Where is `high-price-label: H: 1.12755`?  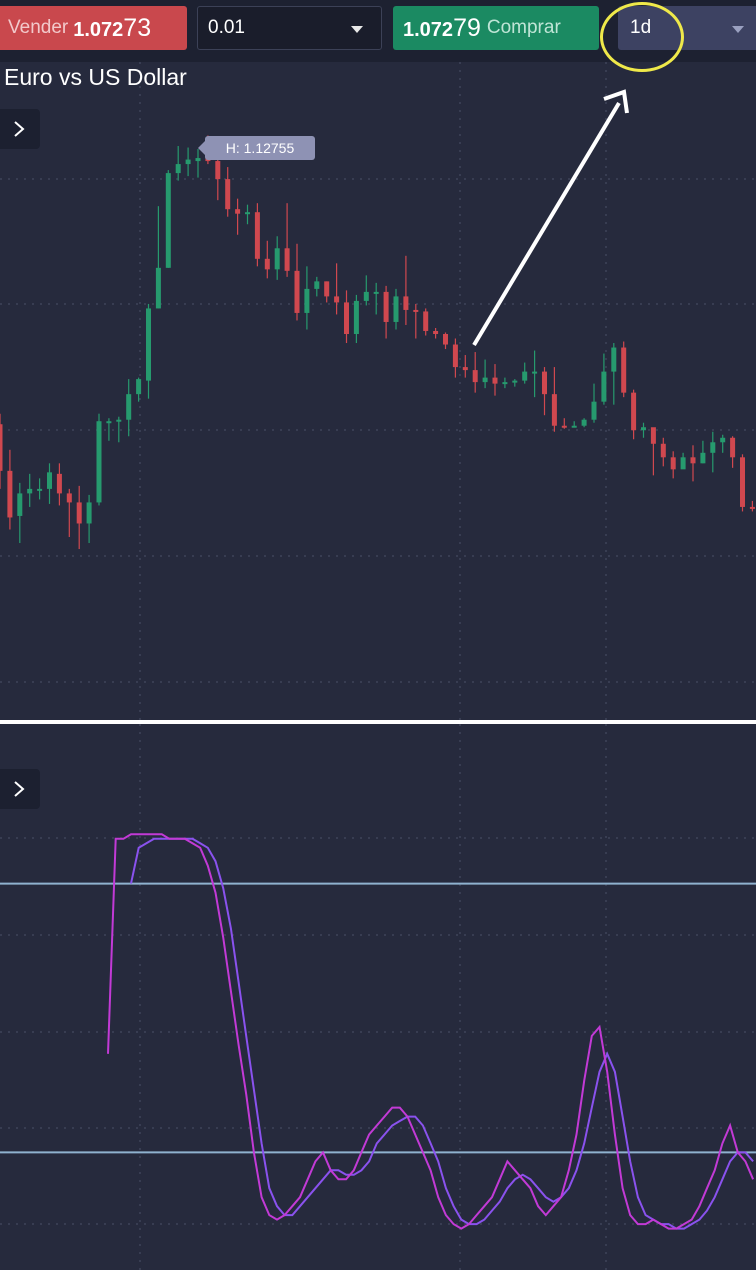 high-price-label: H: 1.12755 is located at coordinates (256, 148).